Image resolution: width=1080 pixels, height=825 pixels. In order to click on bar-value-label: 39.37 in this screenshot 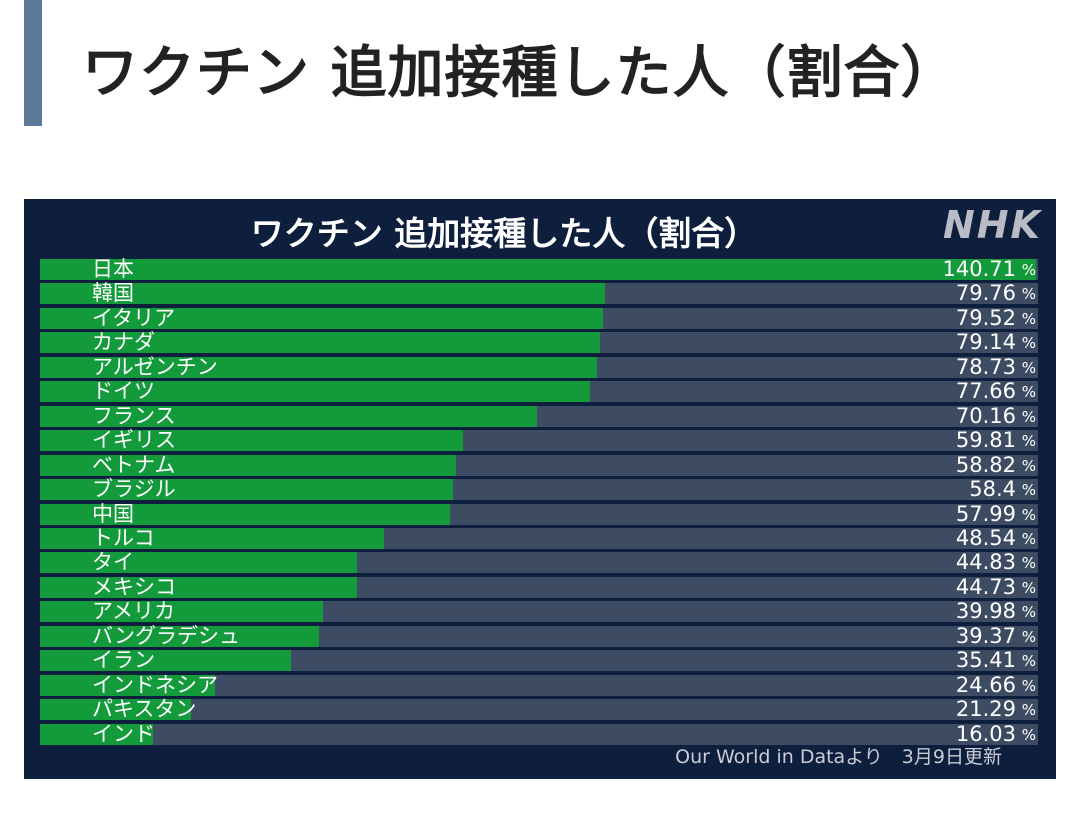, I will do `click(985, 635)`.